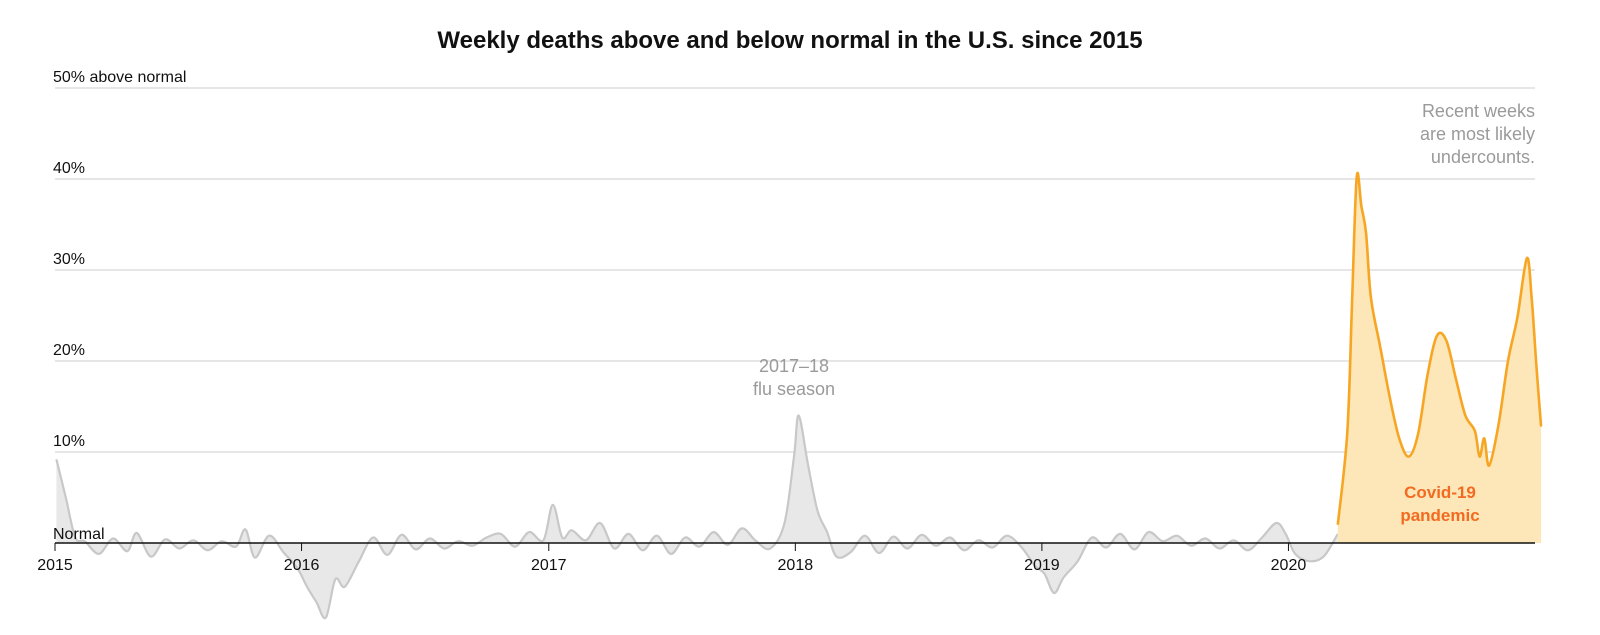 The image size is (1600, 635). What do you see at coordinates (69, 350) in the screenshot?
I see `y-tick-label: 20%` at bounding box center [69, 350].